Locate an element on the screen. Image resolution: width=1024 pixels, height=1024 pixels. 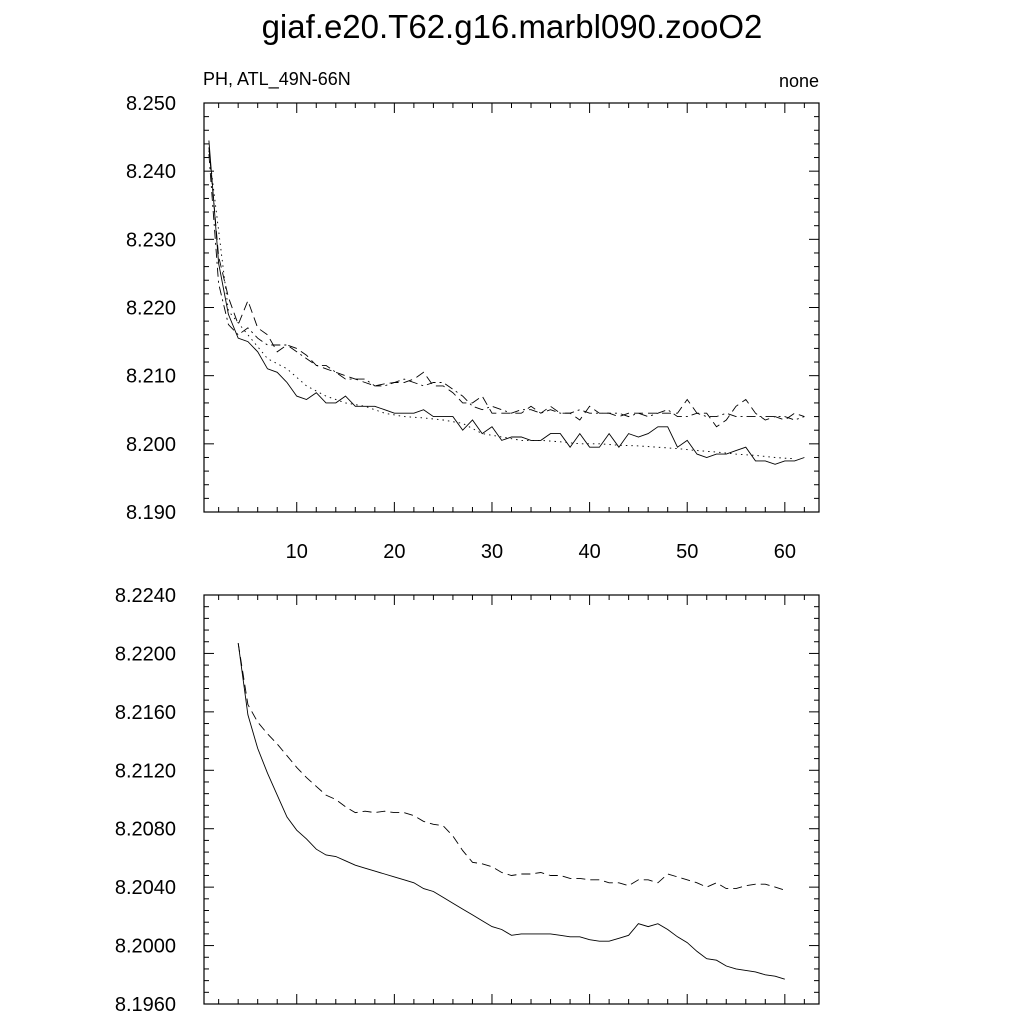
top-y-tick-label: 8.240 is located at coordinates (151, 172).